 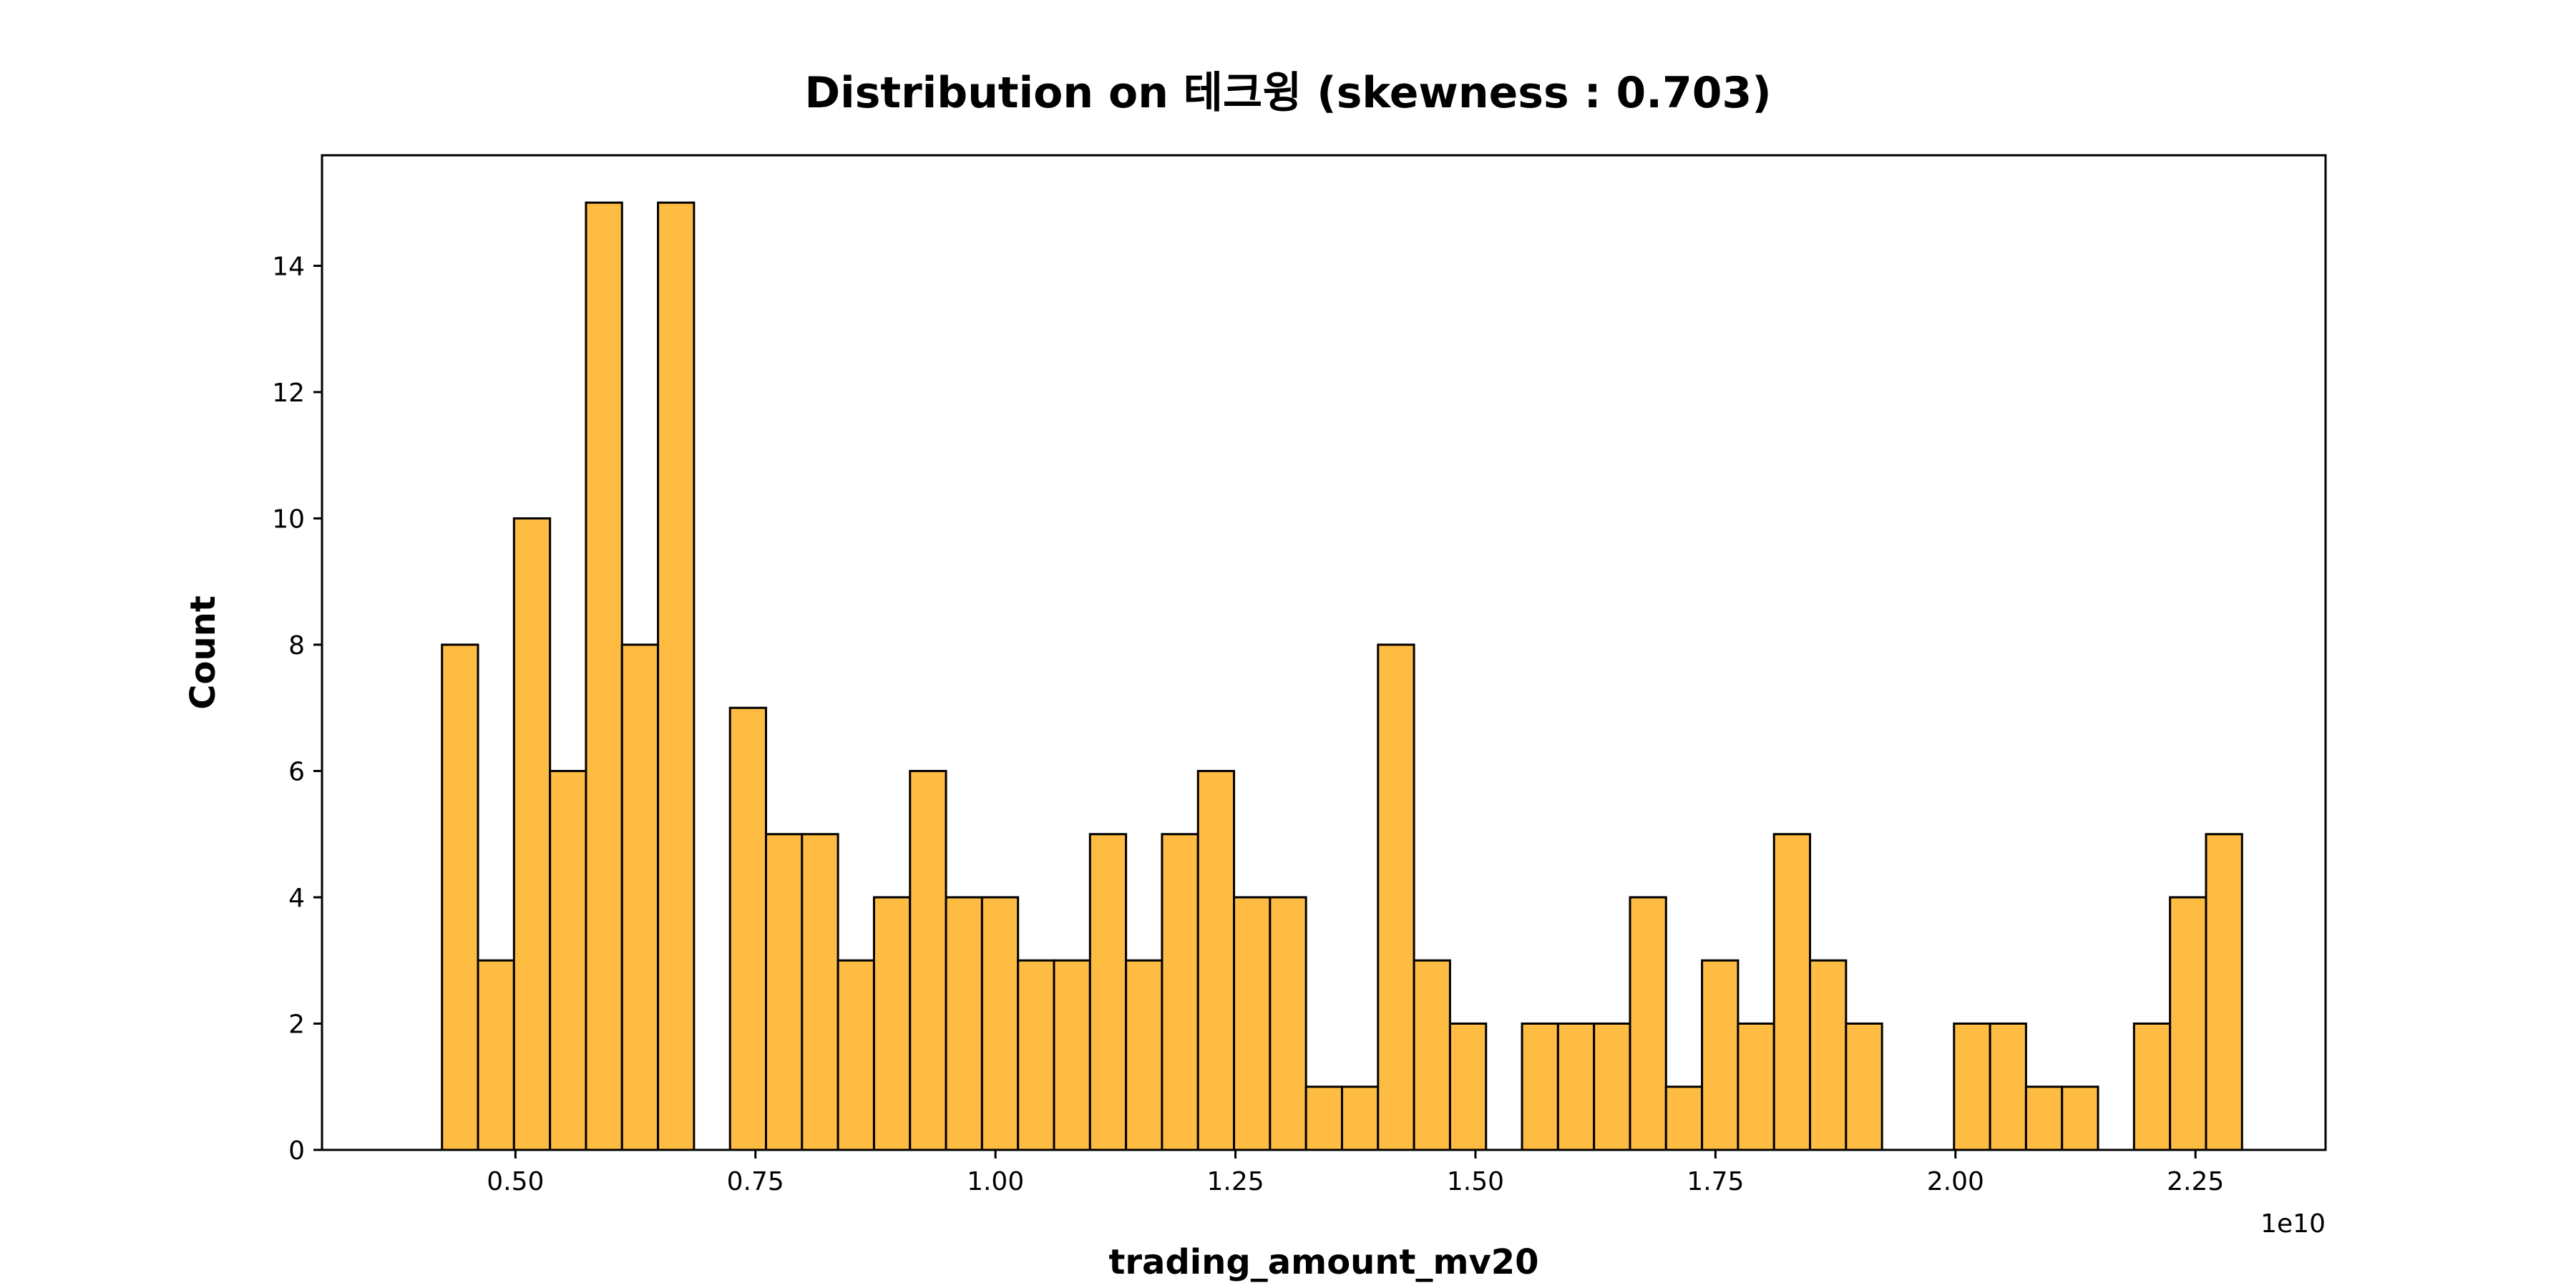 I want to click on y-tick-label: 6, so click(x=296, y=771).